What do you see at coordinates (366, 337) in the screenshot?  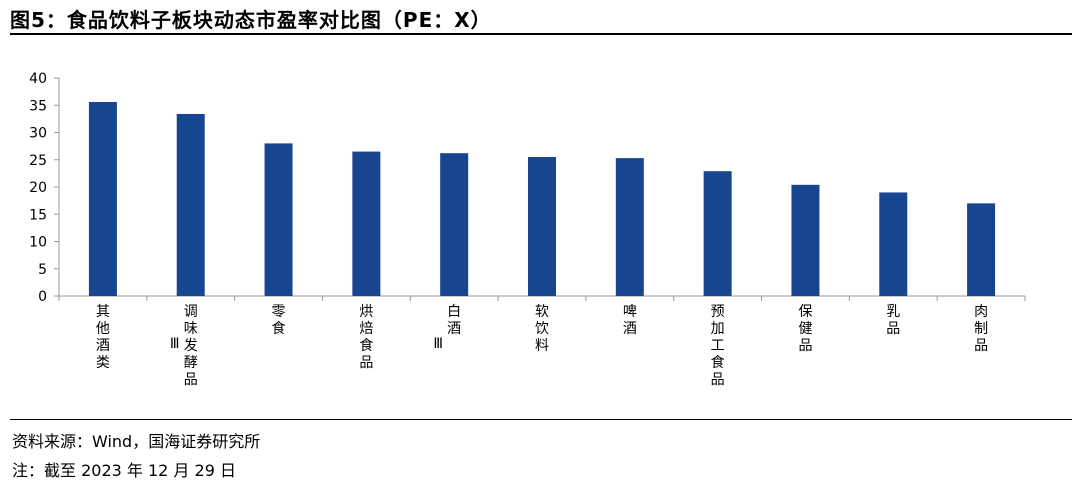 I see `x-tick-label: 烘焙食品` at bounding box center [366, 337].